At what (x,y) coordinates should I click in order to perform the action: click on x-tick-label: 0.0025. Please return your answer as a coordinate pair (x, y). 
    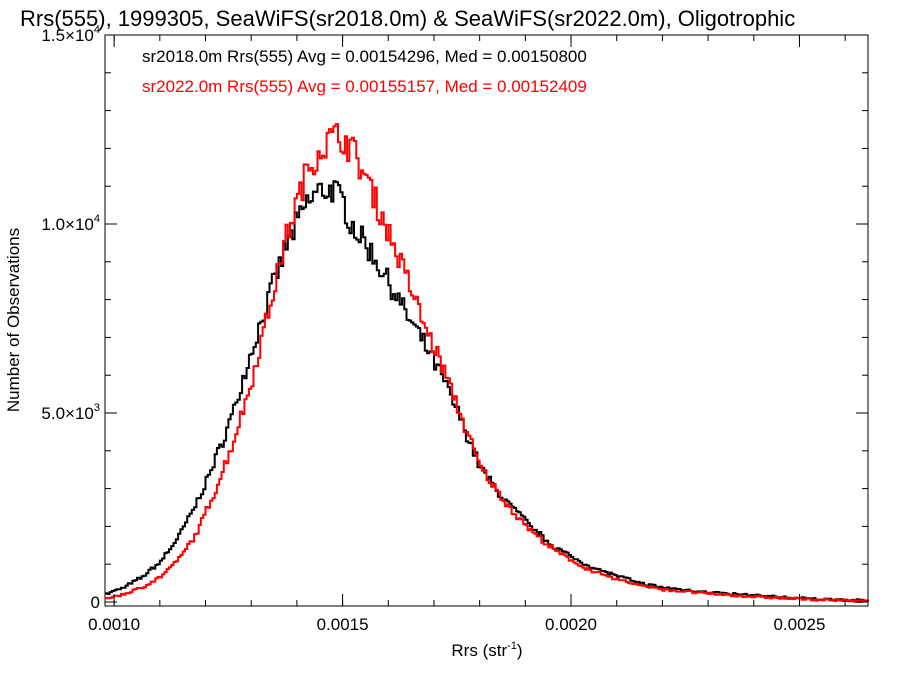
    Looking at the image, I should click on (799, 624).